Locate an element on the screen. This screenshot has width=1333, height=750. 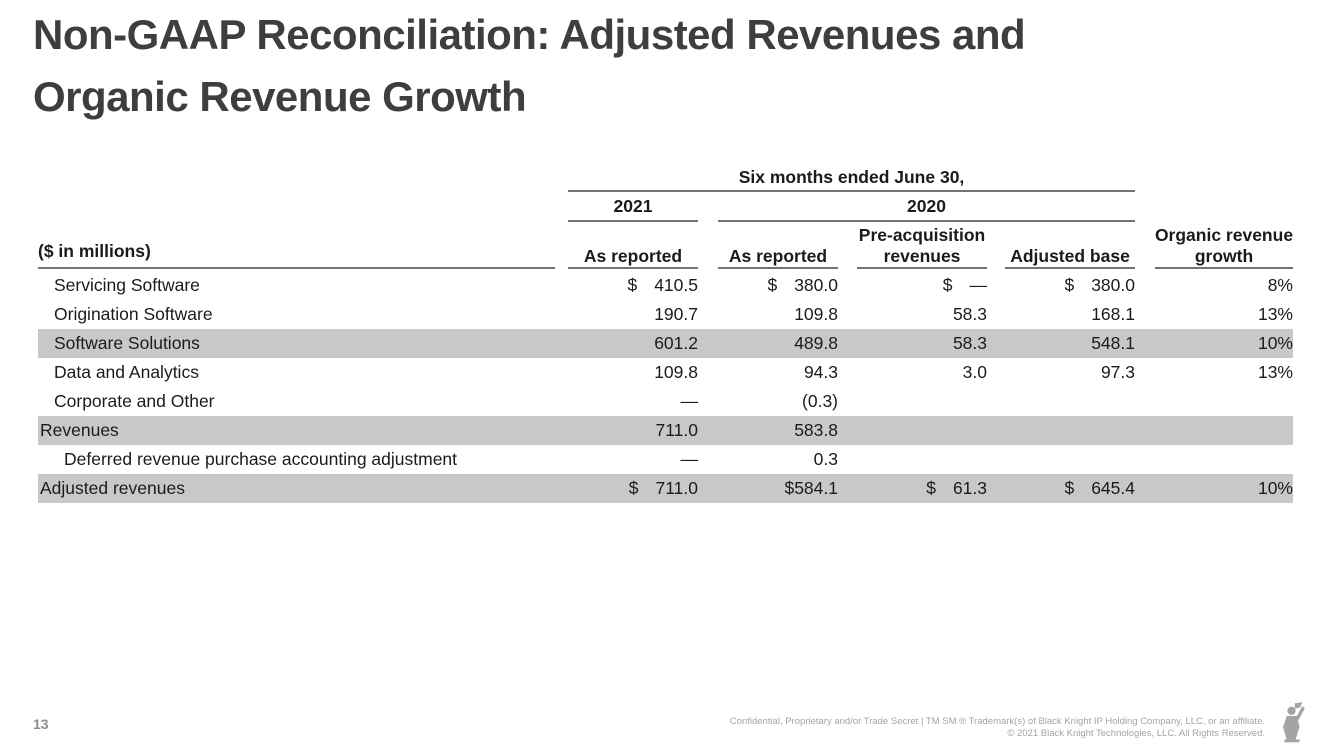
black-knight-logo-icon is located at coordinates (1292, 723).